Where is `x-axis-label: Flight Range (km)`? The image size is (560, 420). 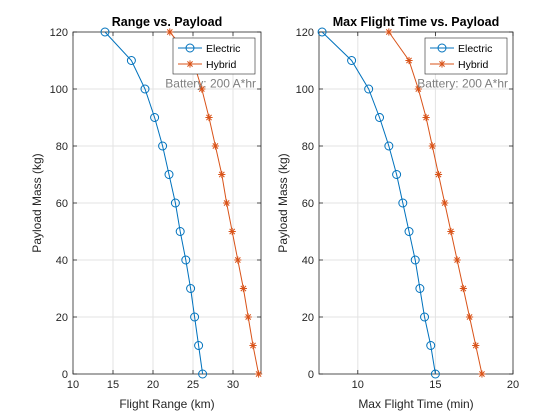 x-axis-label: Flight Range (km) is located at coordinates (166, 404).